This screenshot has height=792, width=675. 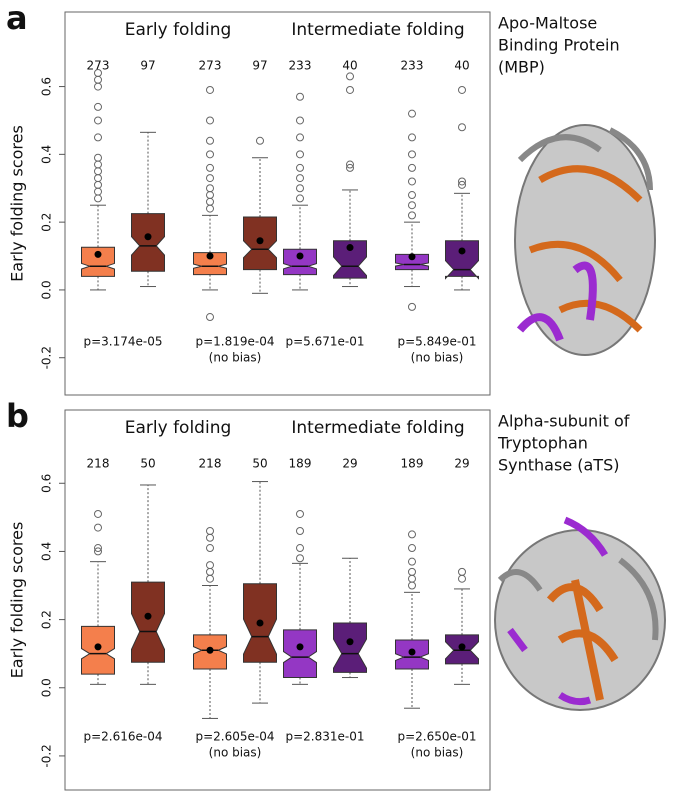 I want to click on group-label: Intermediate folding, so click(x=377, y=428).